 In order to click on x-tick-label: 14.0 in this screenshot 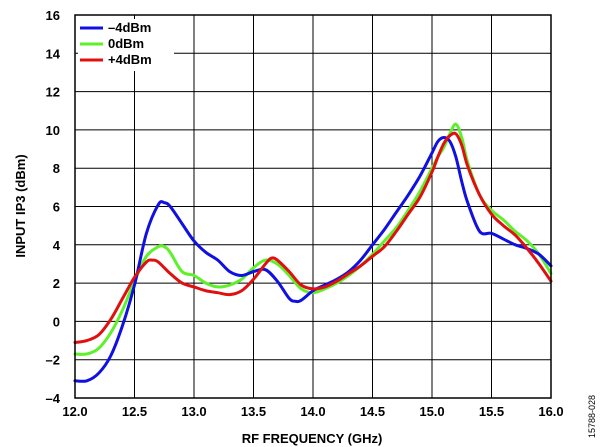, I will do `click(312, 411)`.